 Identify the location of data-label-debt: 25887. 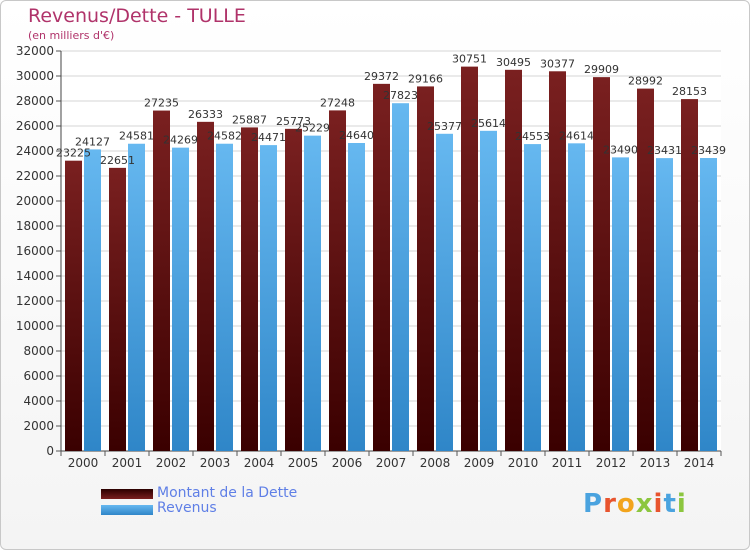
(249, 119).